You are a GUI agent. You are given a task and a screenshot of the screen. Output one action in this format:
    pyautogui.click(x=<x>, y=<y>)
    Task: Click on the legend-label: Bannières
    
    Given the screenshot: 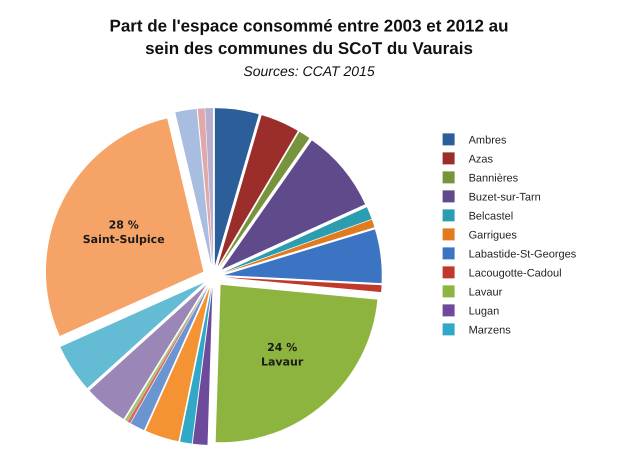 What is the action you would take?
    pyautogui.click(x=493, y=178)
    